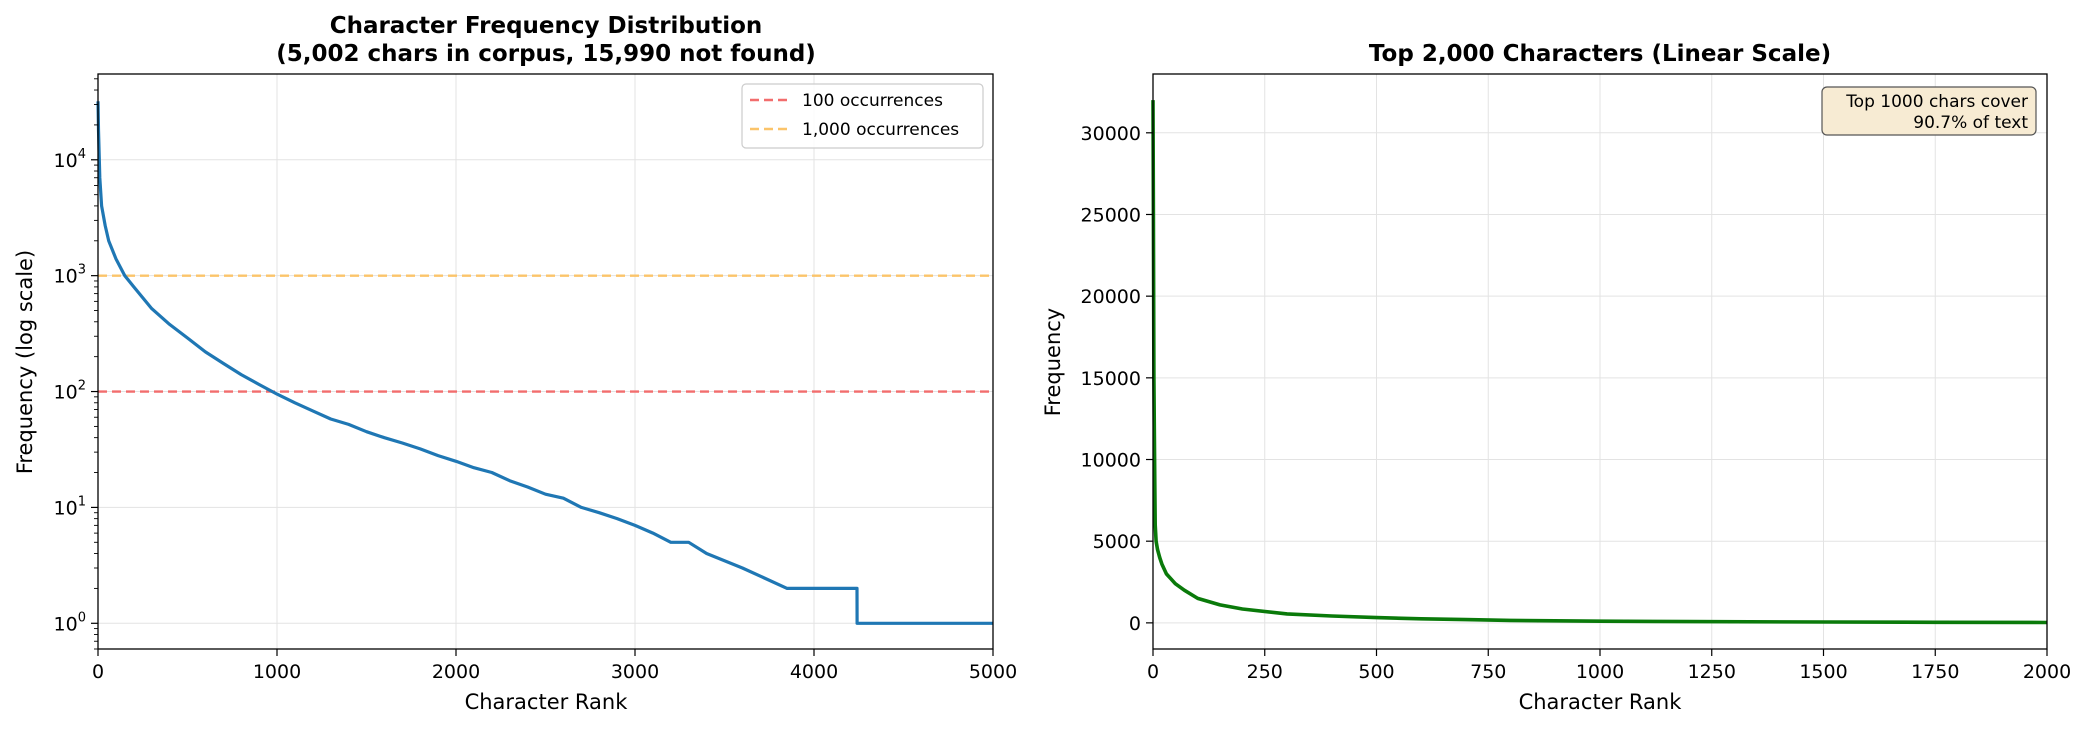 Image resolution: width=2084 pixels, height=729 pixels. I want to click on right-x-tick-label: 0, so click(1153, 672).